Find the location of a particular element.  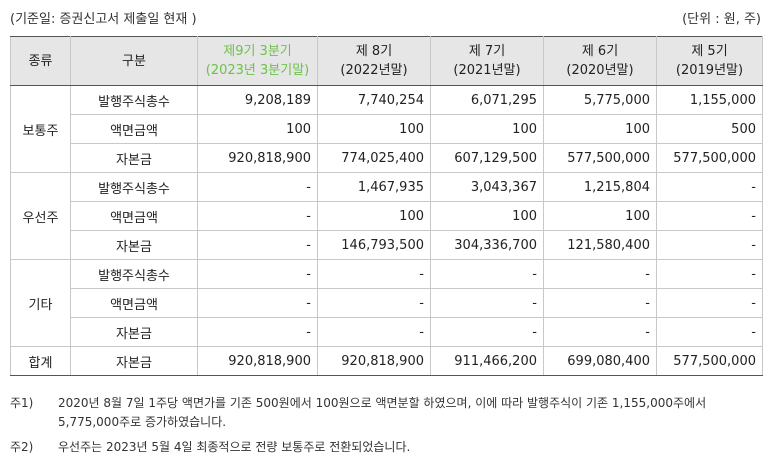

table-row: 액면금액 - - - - - is located at coordinates (387, 303).